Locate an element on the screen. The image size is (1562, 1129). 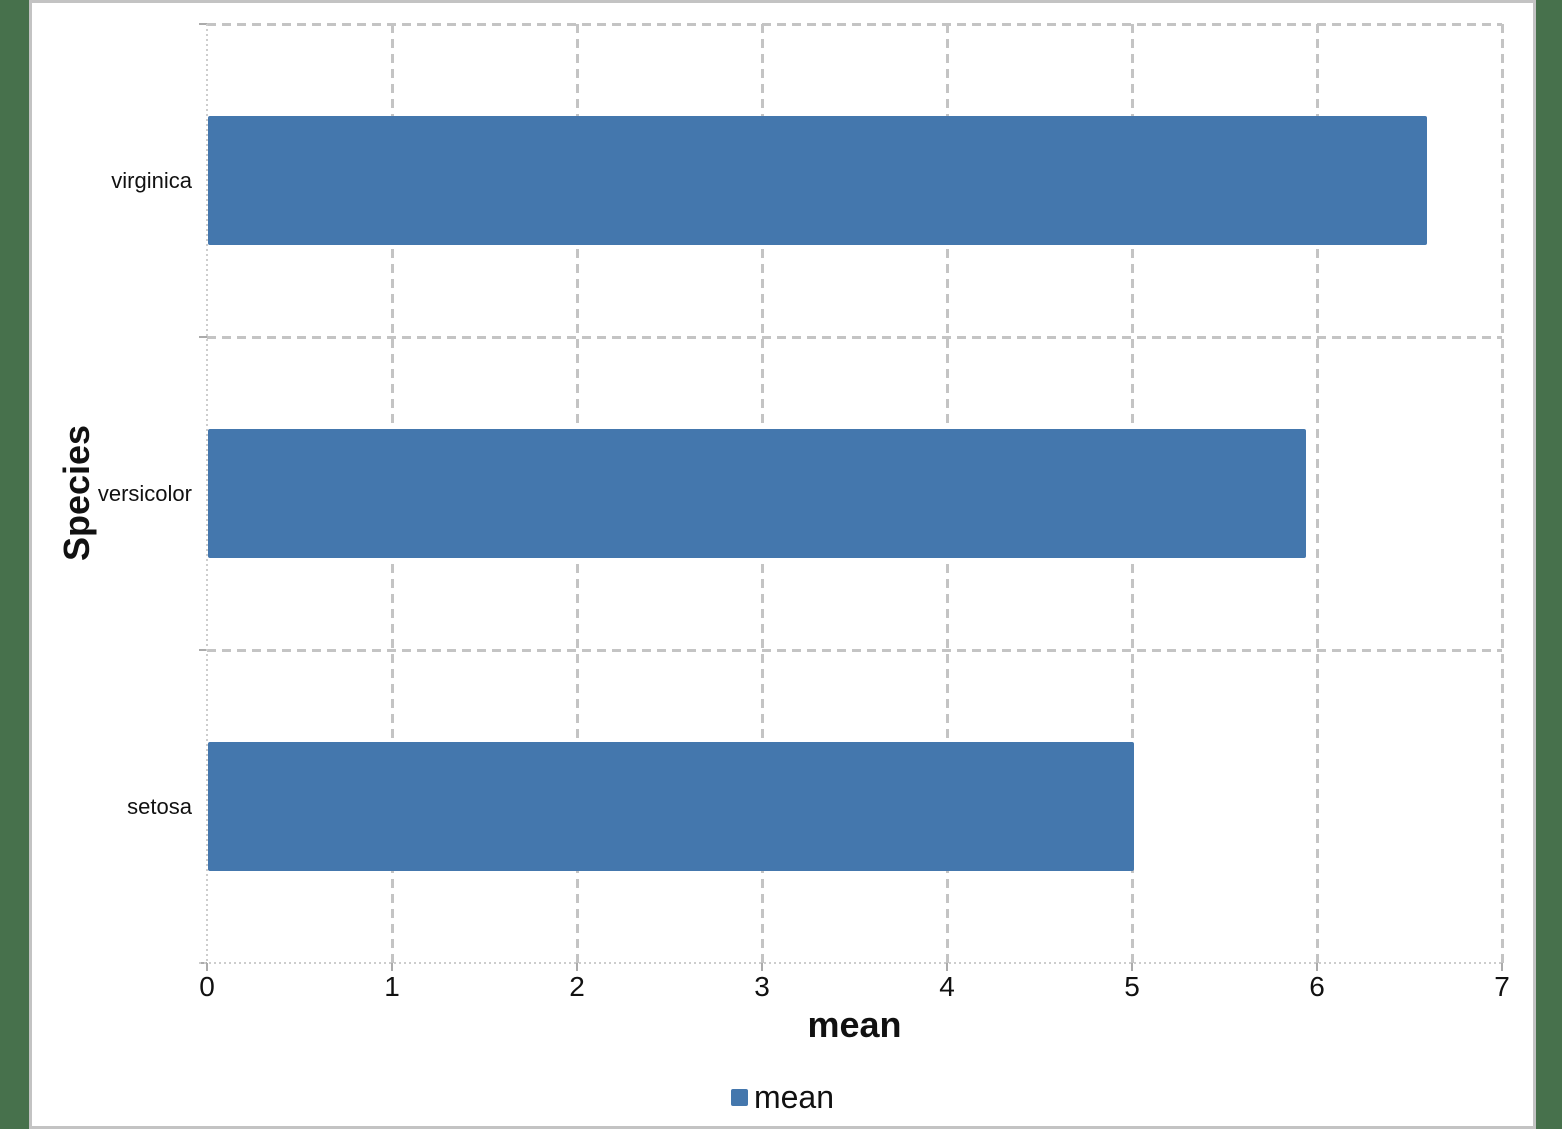
legend-label-mean: mean is located at coordinates (794, 1097).